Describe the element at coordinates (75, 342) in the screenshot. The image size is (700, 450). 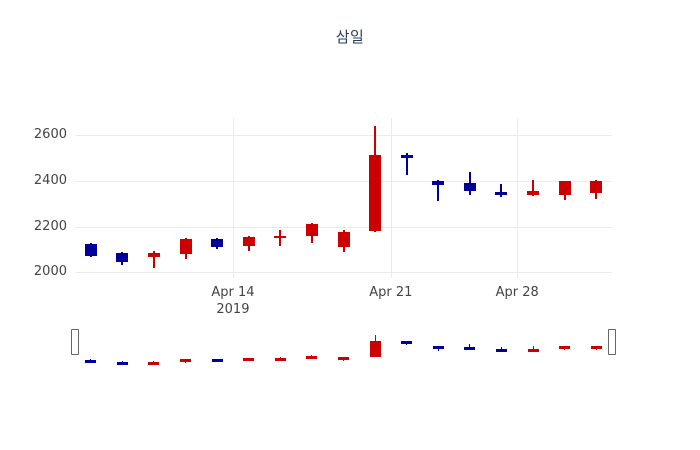
I see `range-handle-left` at that location.